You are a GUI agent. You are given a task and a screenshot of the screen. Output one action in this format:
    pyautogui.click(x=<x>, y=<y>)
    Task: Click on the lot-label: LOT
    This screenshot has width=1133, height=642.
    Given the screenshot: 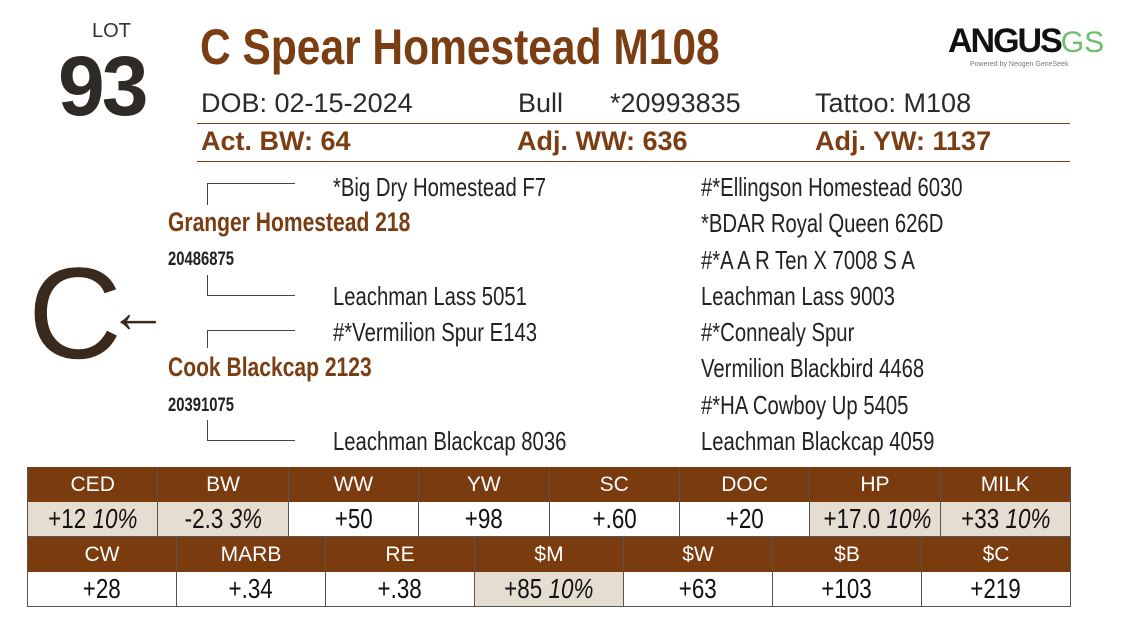 What is the action you would take?
    pyautogui.click(x=111, y=31)
    